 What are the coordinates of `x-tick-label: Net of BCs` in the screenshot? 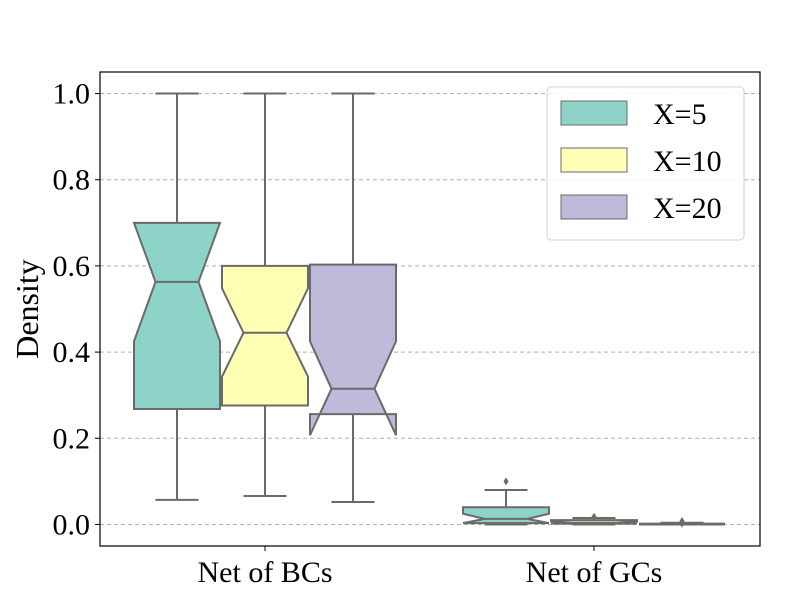 It's located at (265, 572).